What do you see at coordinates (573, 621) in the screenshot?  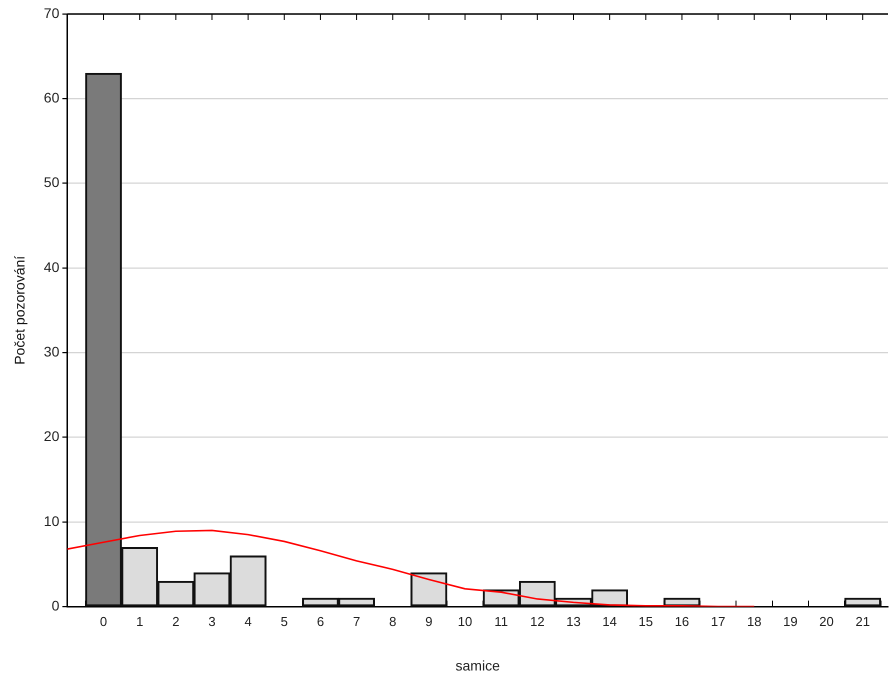 I see `x-tick-label: 13` at bounding box center [573, 621].